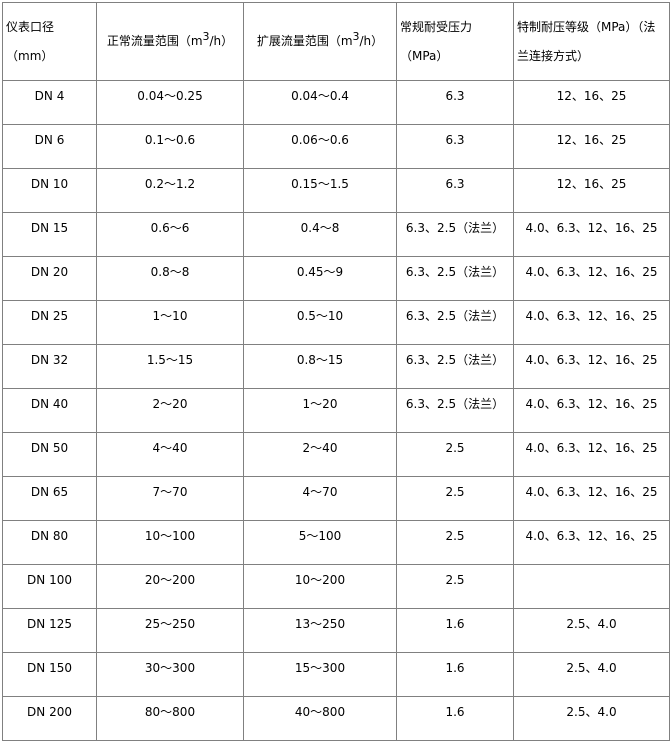 This screenshot has width=671, height=741. What do you see at coordinates (170, 366) in the screenshot?
I see `cell-normal-flow: 1.5～15` at bounding box center [170, 366].